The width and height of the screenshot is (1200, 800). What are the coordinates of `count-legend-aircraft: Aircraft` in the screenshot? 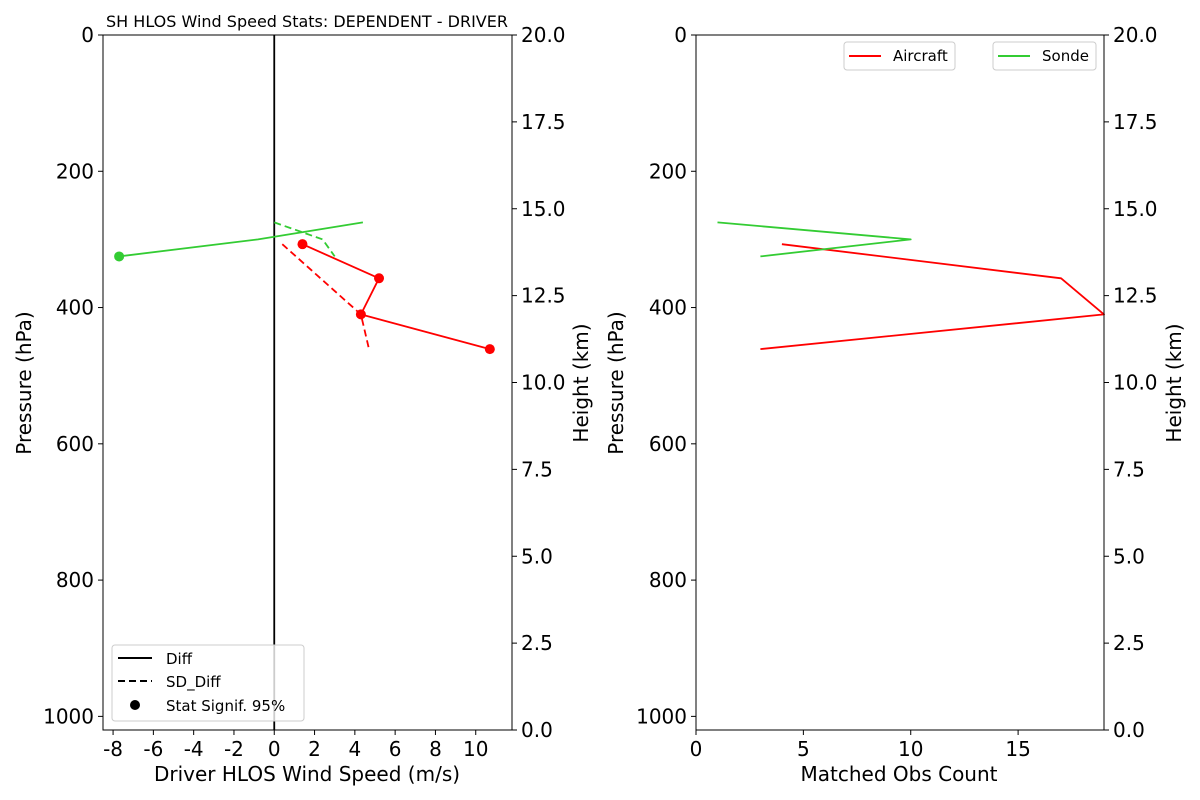 It's located at (899, 56).